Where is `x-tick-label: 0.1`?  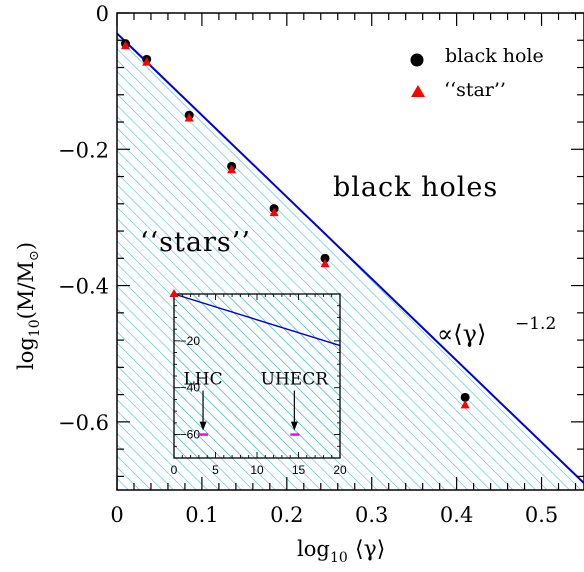 x-tick-label: 0.1 is located at coordinates (201, 515).